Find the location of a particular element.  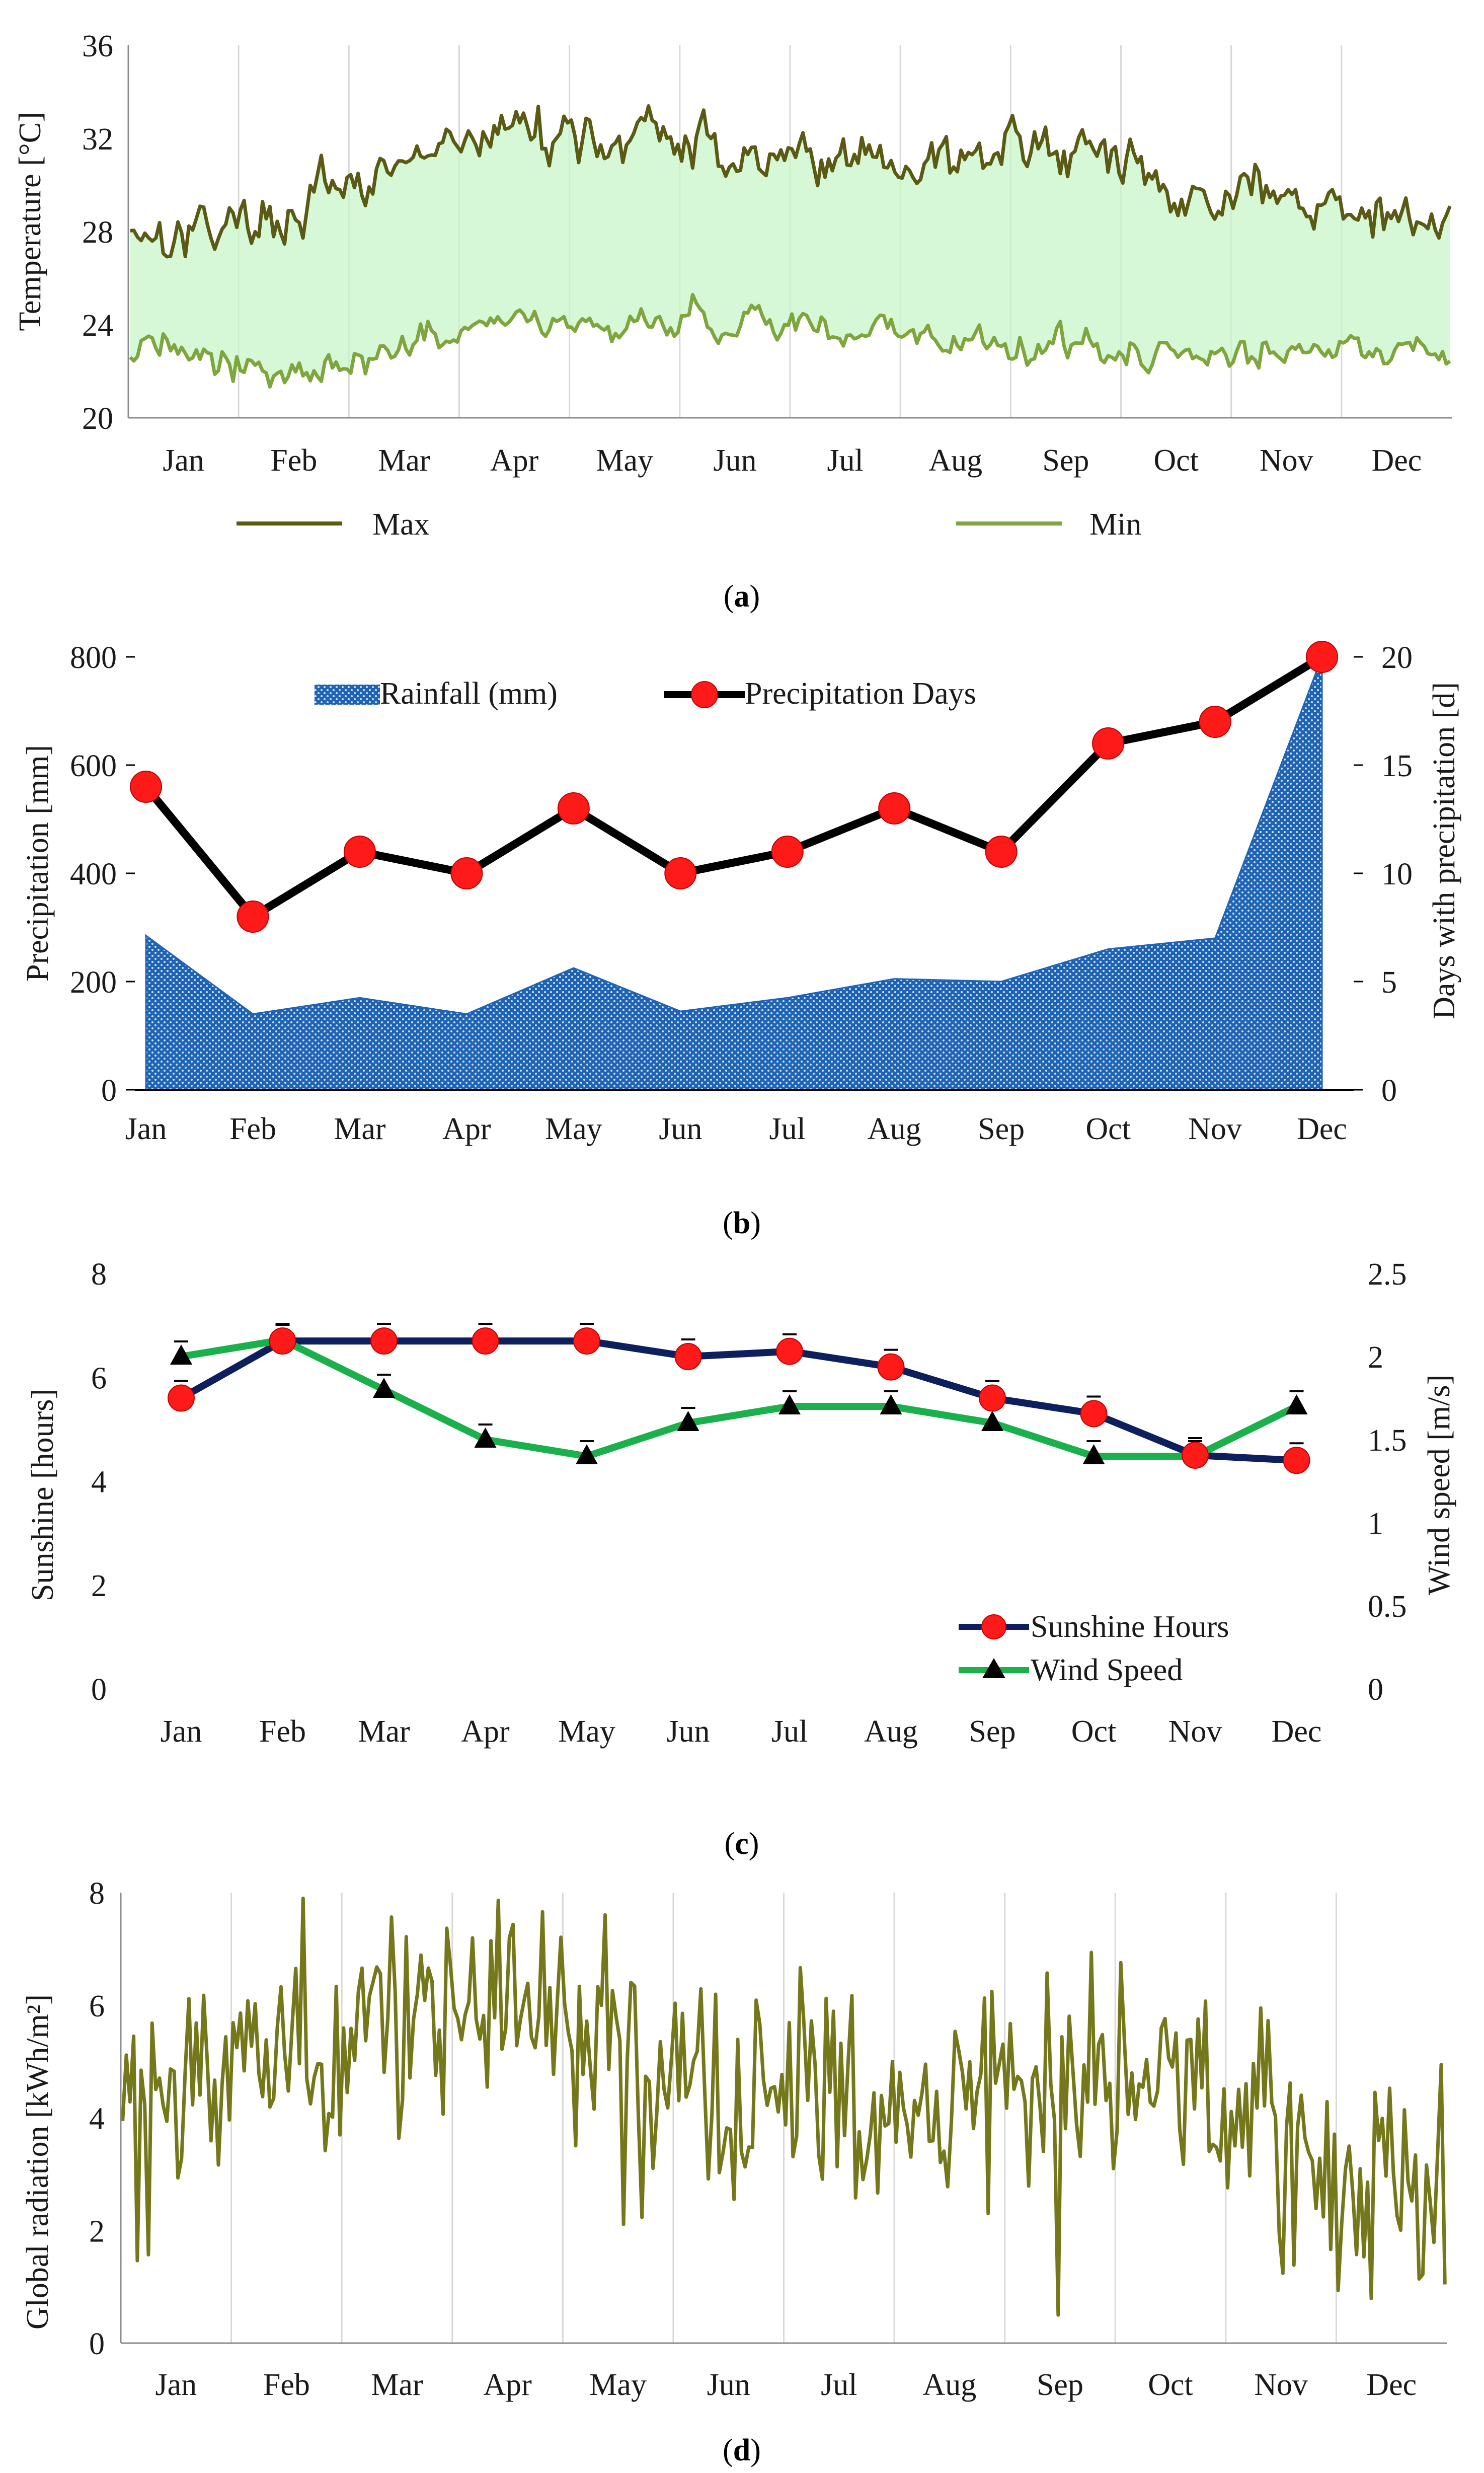

legend-sunshine-hours: Sunshine Hours is located at coordinates (1094, 1627).